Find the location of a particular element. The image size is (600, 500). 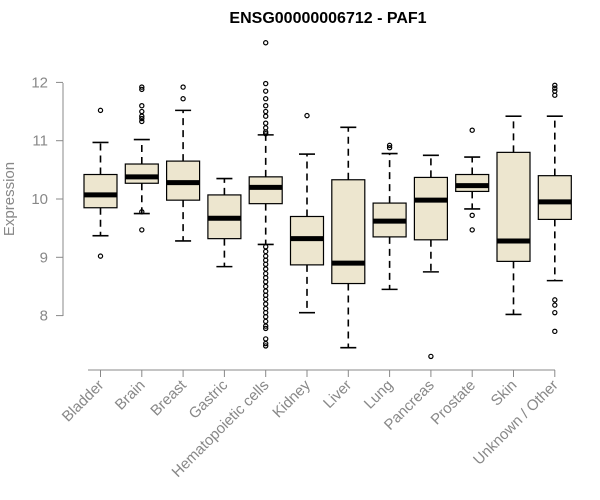

x-tick-label: Brain is located at coordinates (130, 395).